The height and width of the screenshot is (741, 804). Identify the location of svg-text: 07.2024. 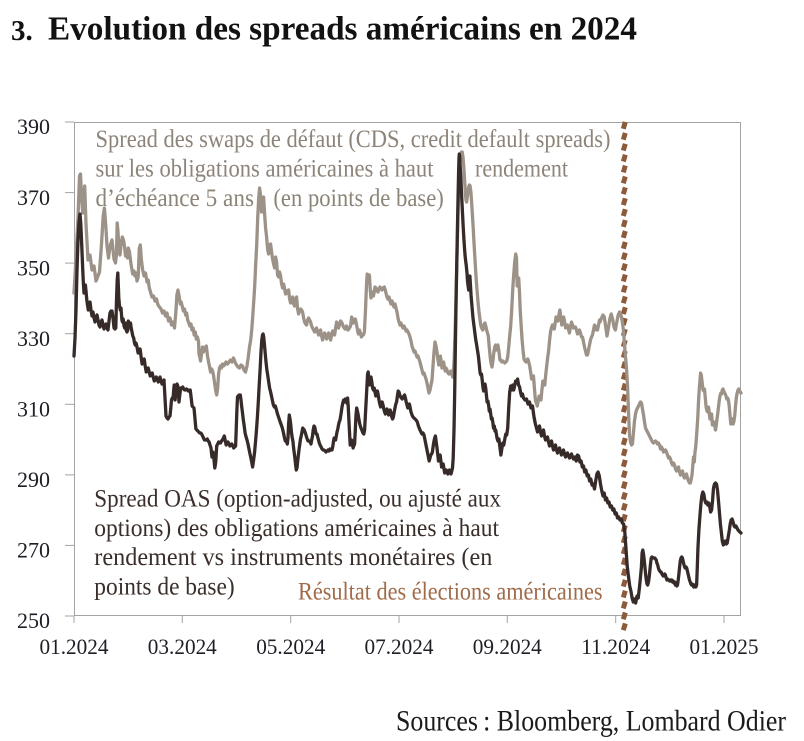
(399, 646).